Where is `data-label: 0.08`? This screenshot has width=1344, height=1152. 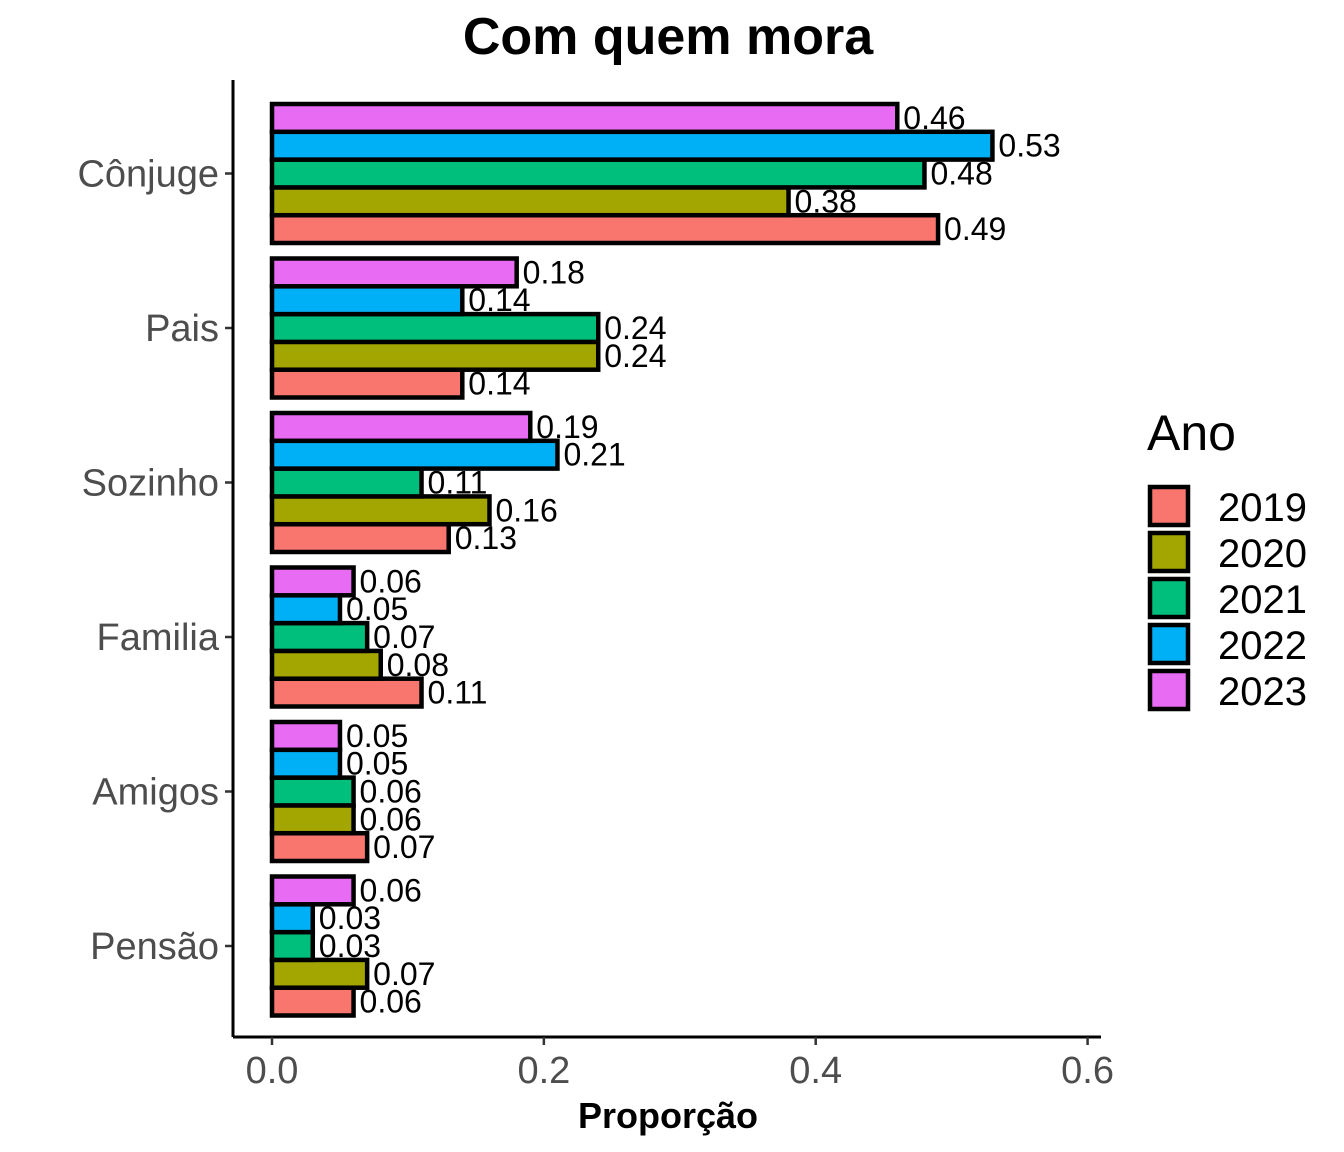 data-label: 0.08 is located at coordinates (418, 665).